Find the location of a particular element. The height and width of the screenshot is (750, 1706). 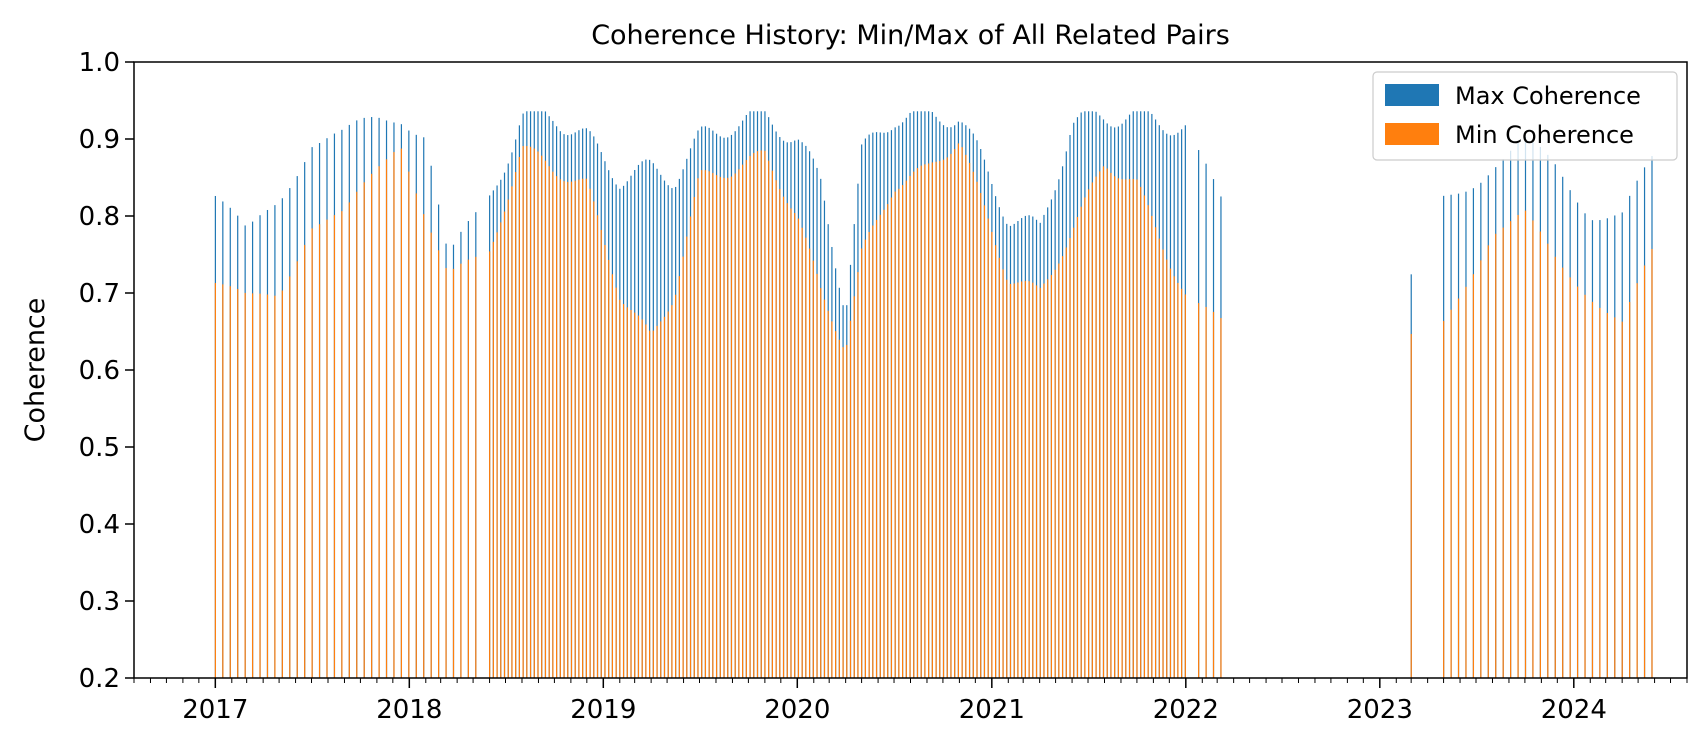

y-tick-label: 0.5 is located at coordinates (99, 448).